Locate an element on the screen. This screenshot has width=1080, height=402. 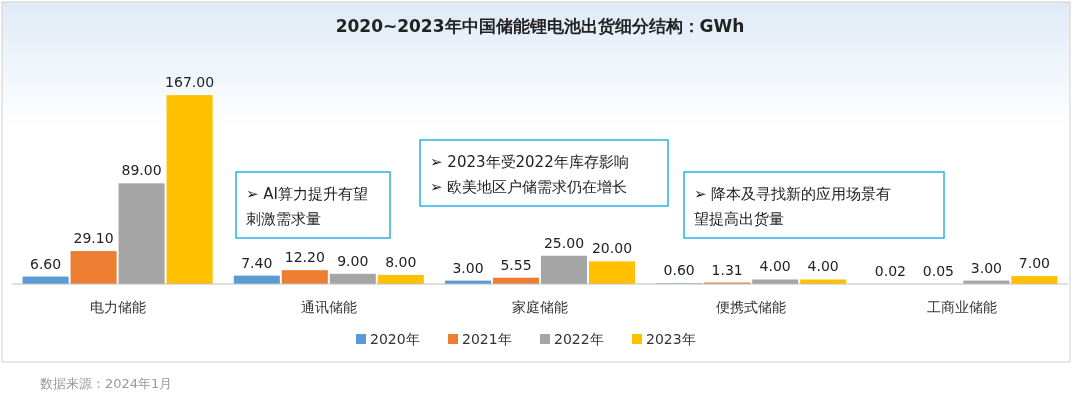
data-label: 8.00 is located at coordinates (401, 261).